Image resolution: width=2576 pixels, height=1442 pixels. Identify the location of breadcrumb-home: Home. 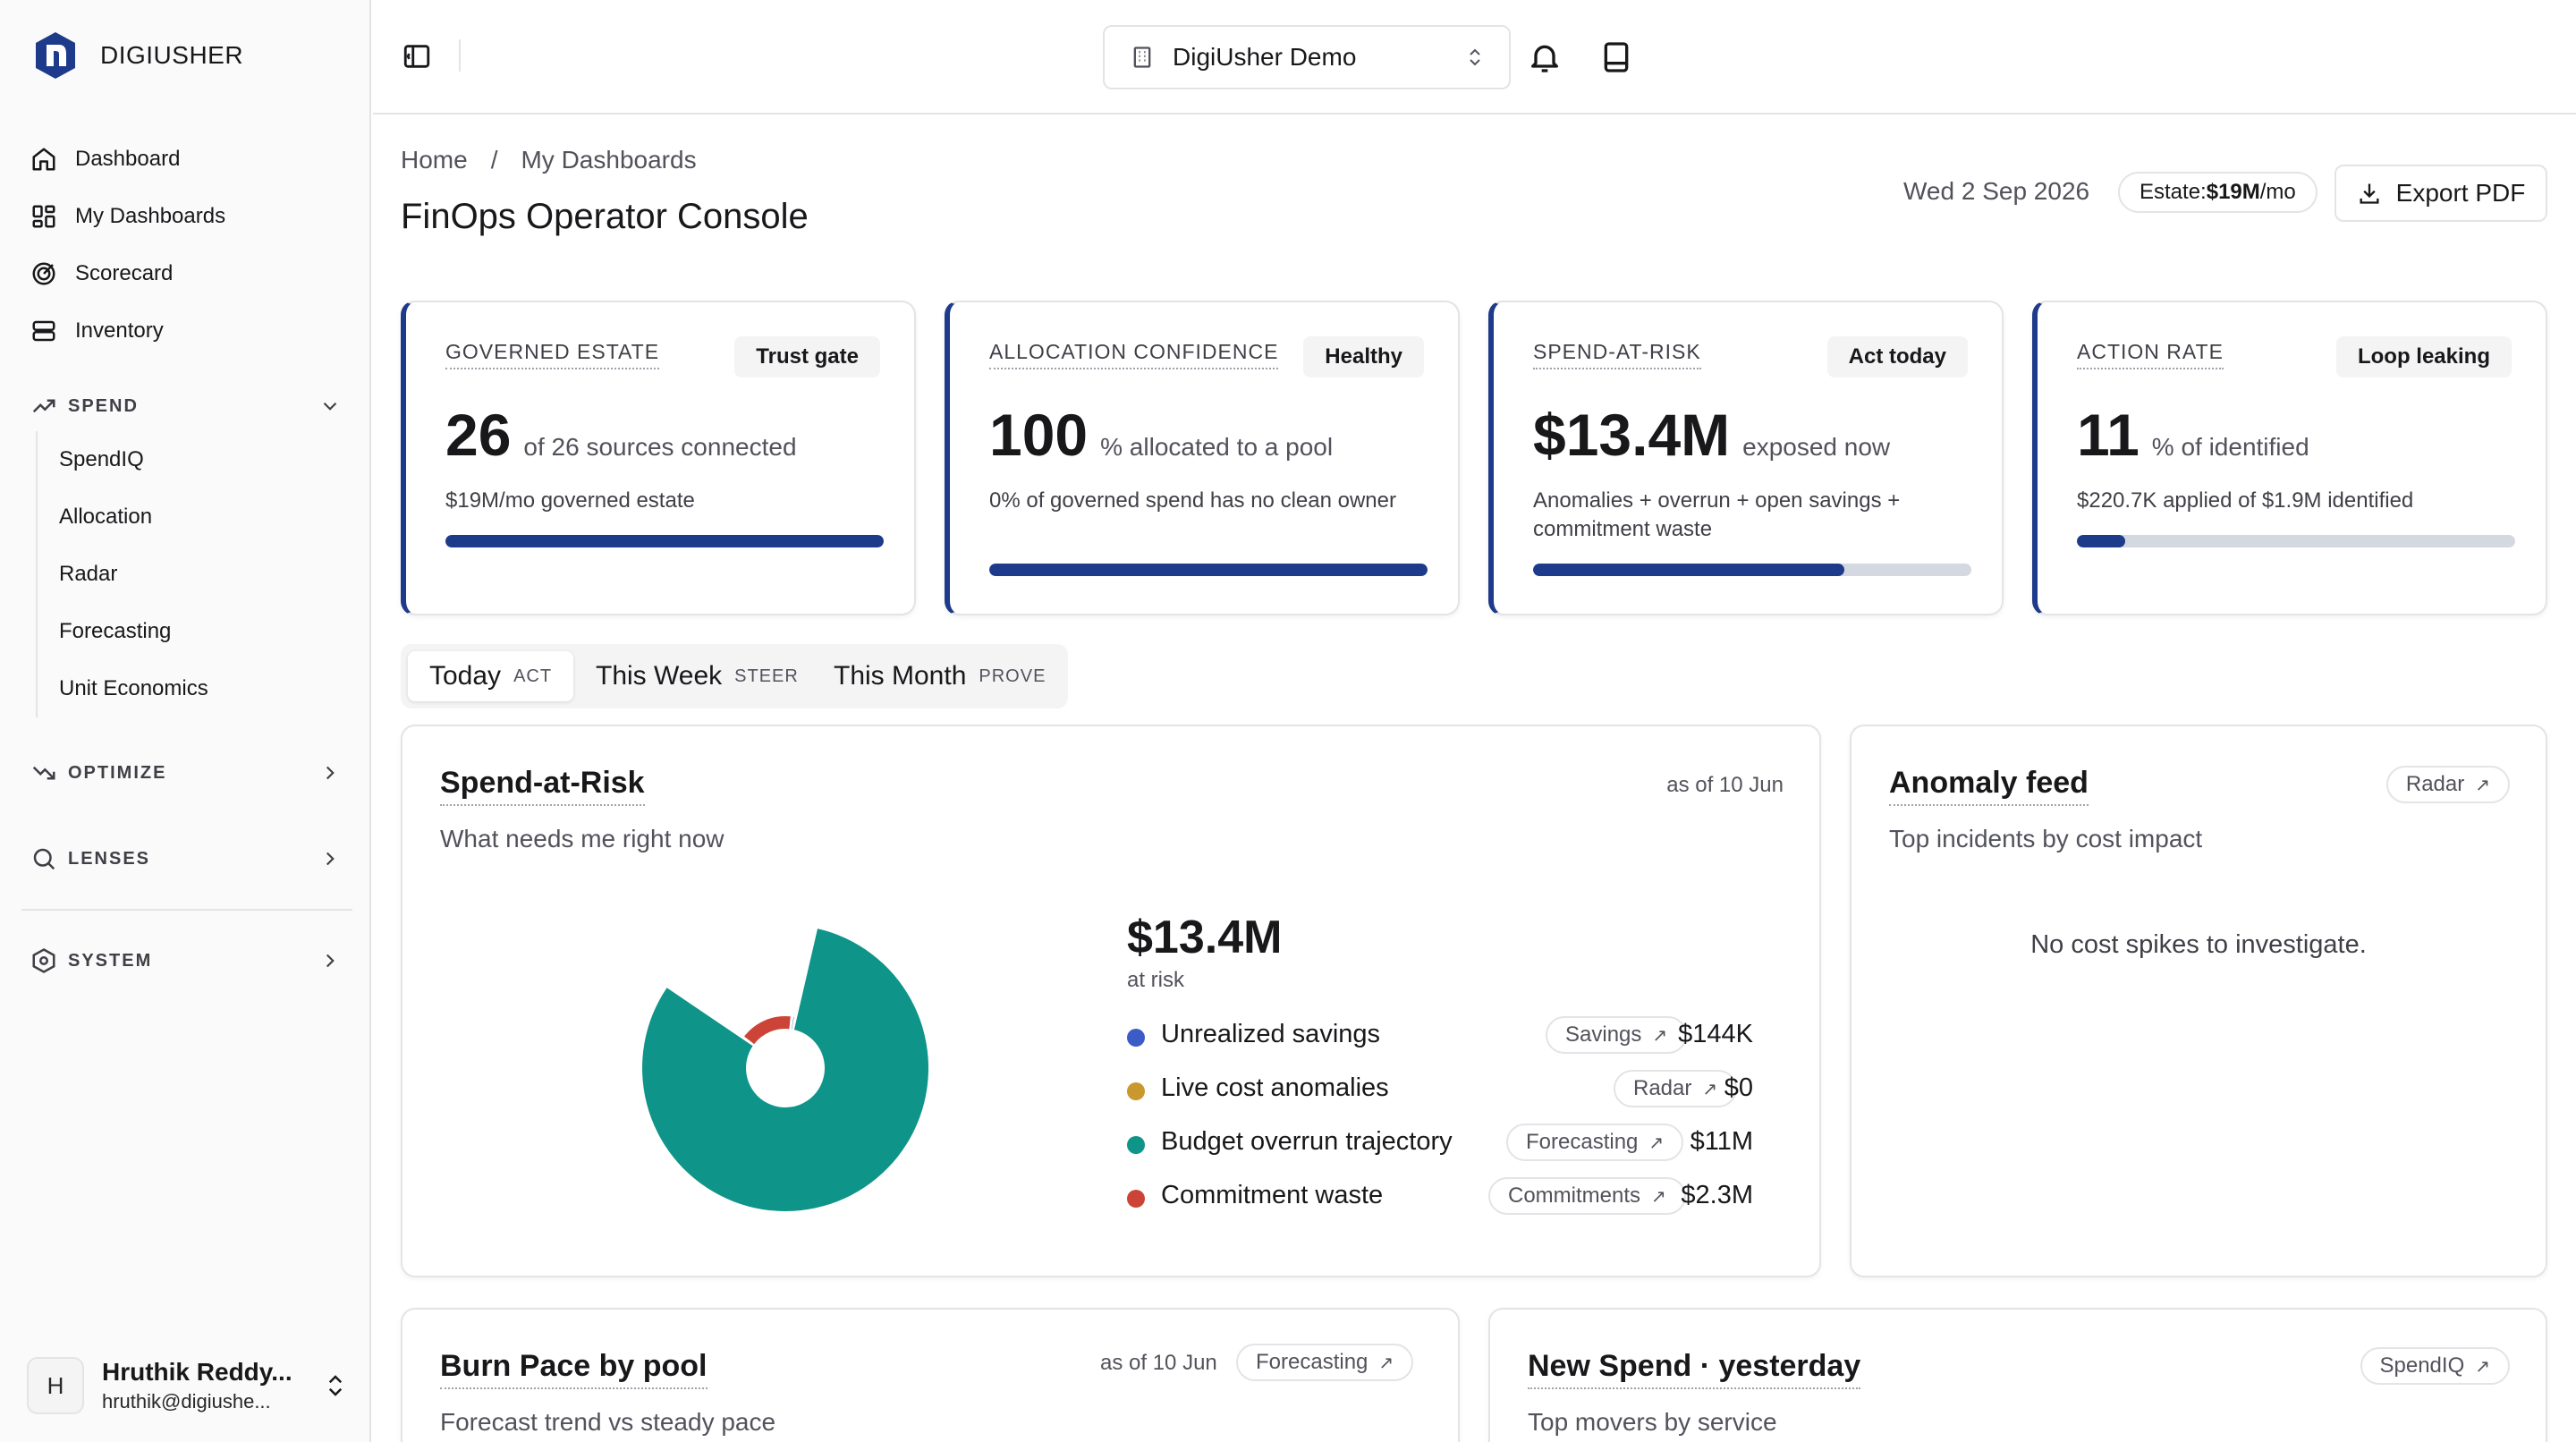
(434, 160).